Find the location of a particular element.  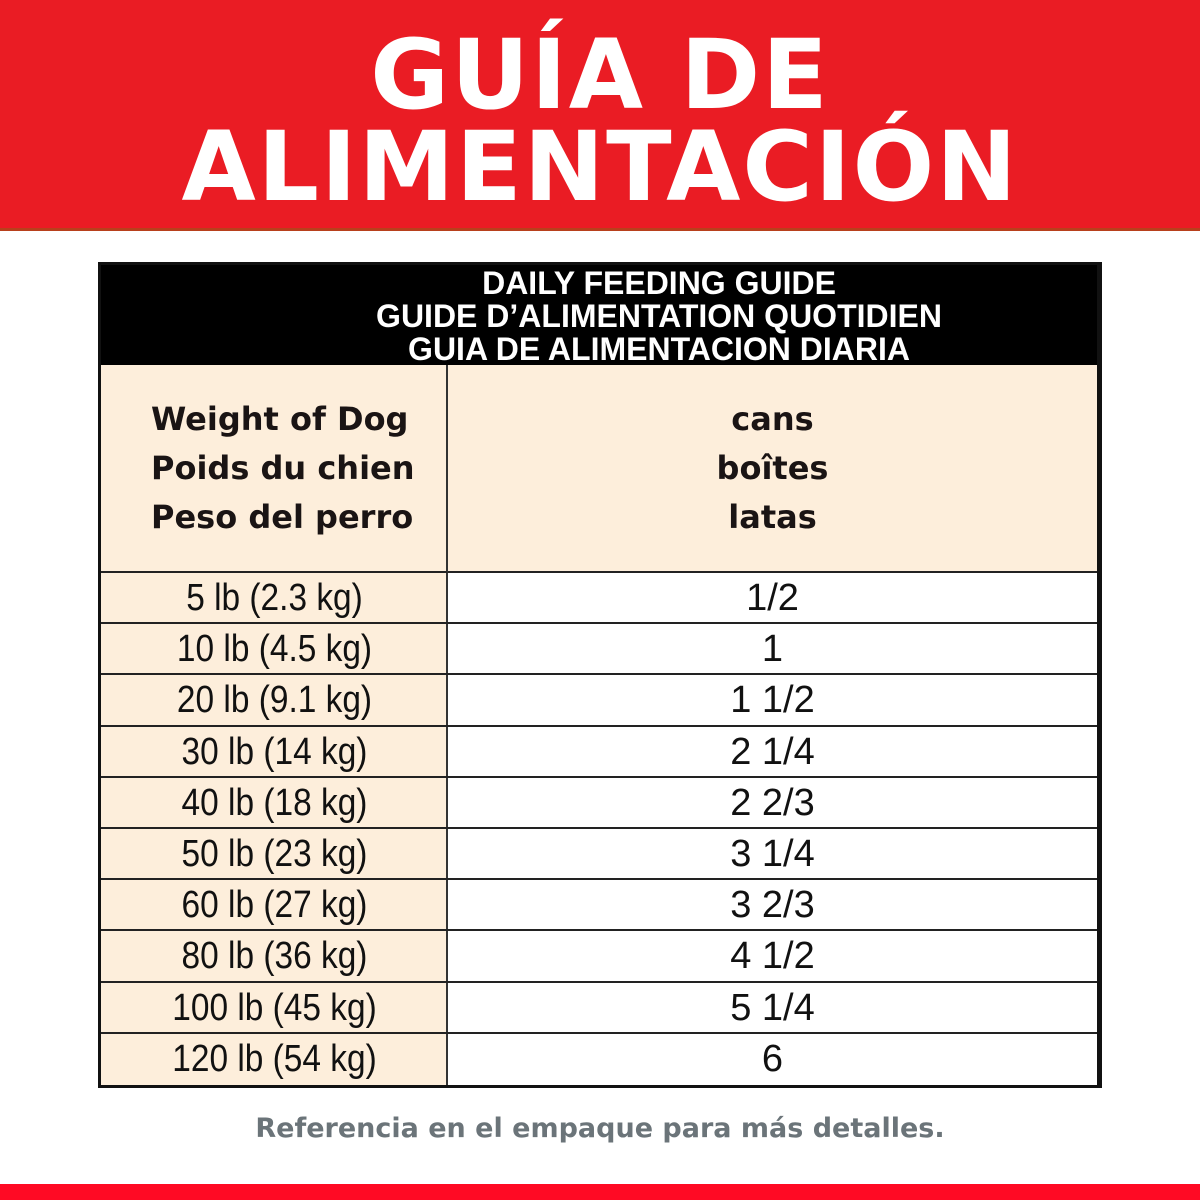

table-row: 60 lb (27 kg) 3 2/3 is located at coordinates (599, 906).